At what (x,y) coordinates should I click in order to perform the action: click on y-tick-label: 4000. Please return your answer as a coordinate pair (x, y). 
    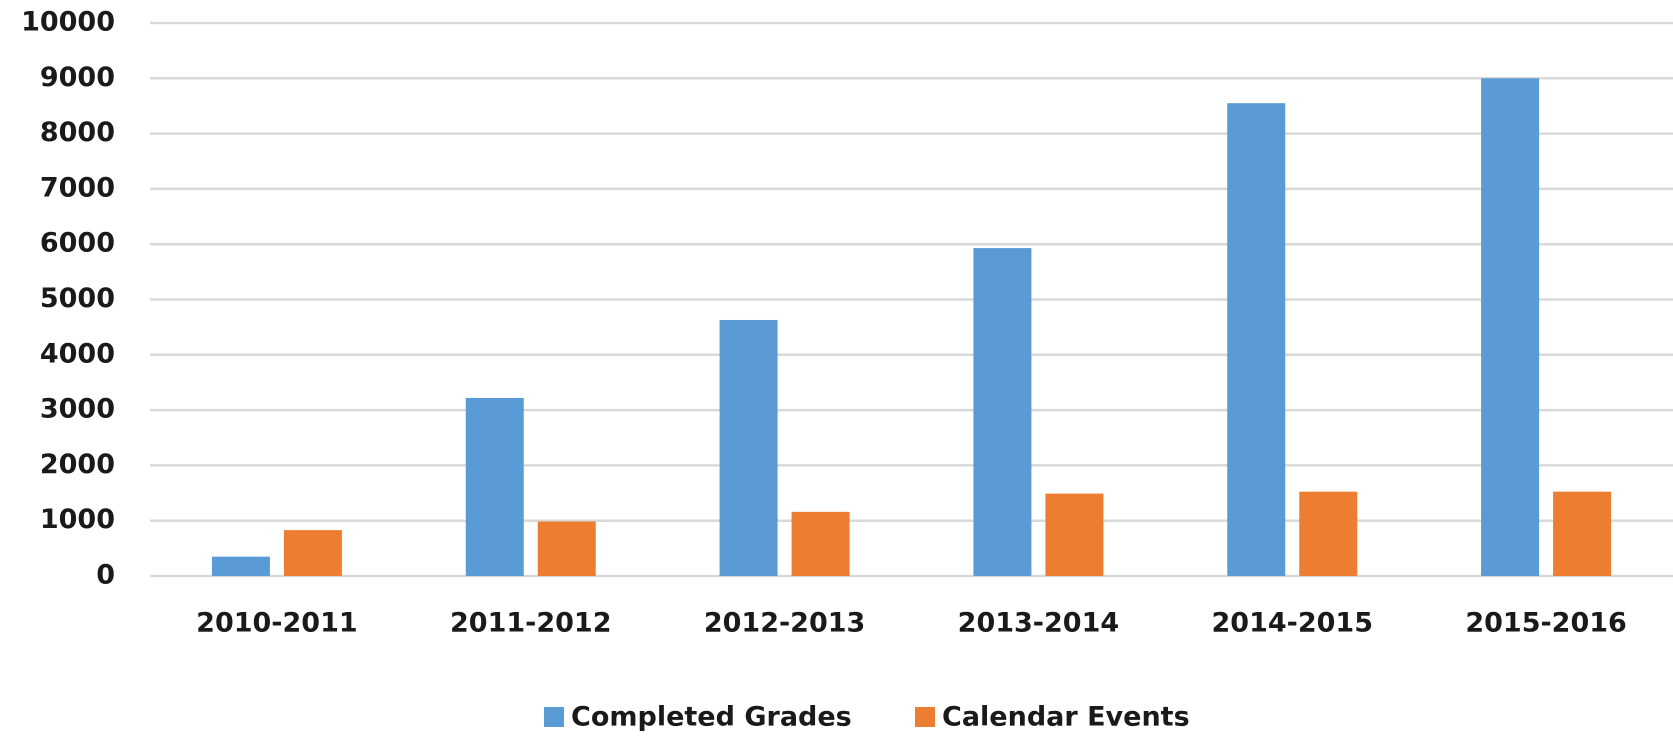
    Looking at the image, I should click on (77, 353).